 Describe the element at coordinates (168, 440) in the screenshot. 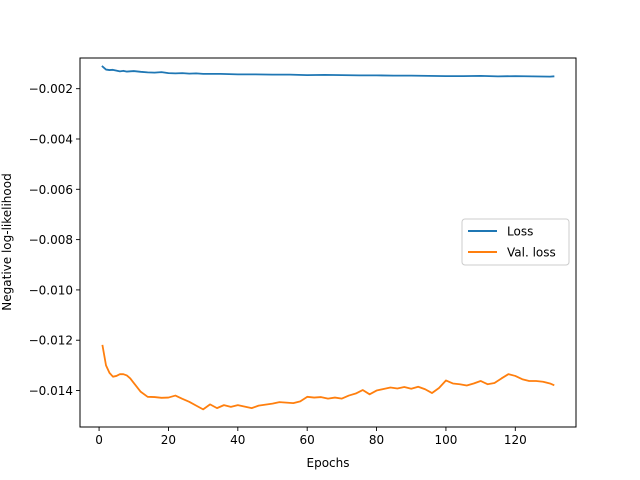

I see `x-tick-label: 20` at that location.